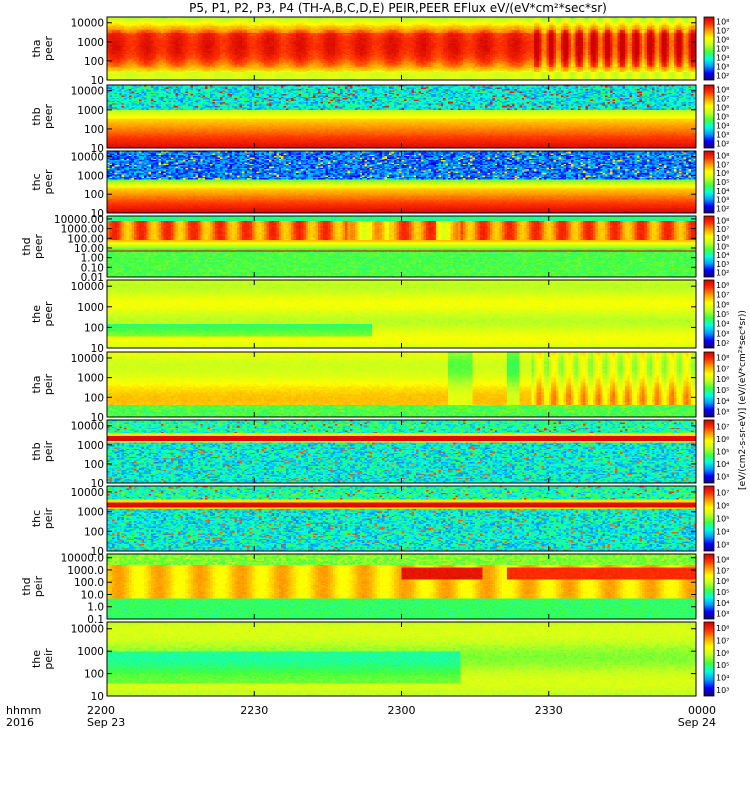  I want to click on xtick-label: 2230, so click(254, 710).